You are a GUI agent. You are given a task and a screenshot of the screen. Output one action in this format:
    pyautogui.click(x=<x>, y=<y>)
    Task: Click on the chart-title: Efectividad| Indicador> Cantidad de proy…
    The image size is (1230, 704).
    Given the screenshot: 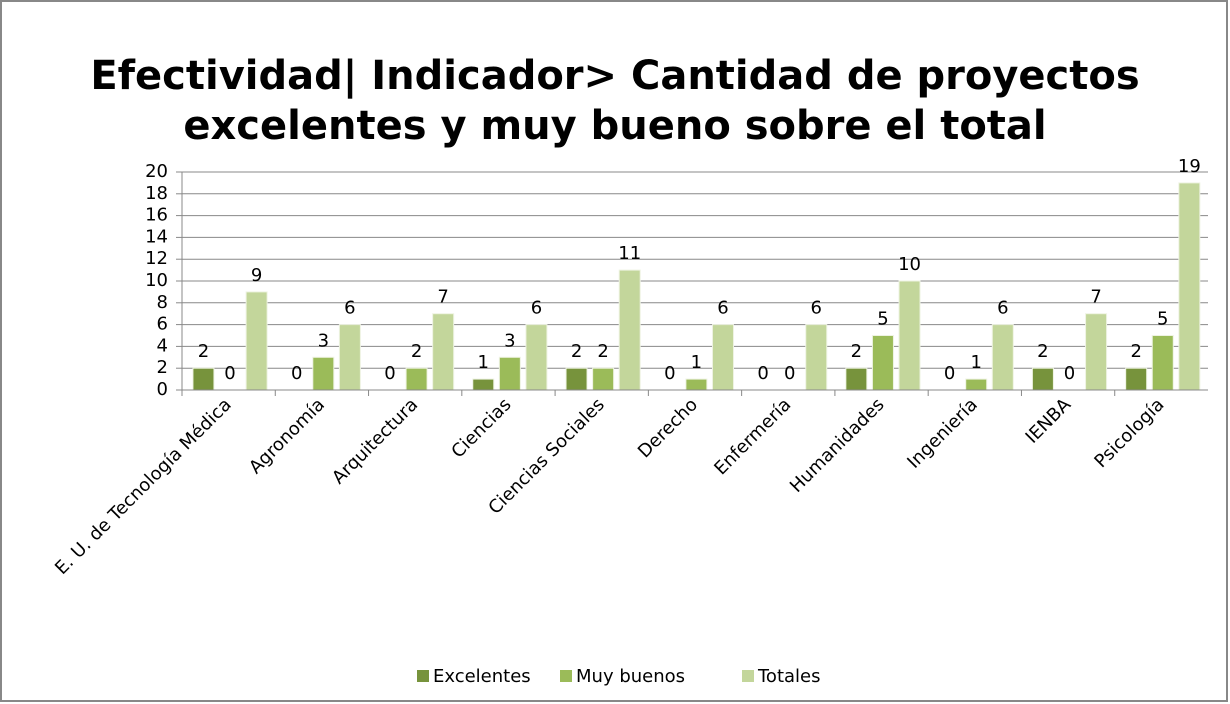 What is the action you would take?
    pyautogui.click(x=614, y=76)
    